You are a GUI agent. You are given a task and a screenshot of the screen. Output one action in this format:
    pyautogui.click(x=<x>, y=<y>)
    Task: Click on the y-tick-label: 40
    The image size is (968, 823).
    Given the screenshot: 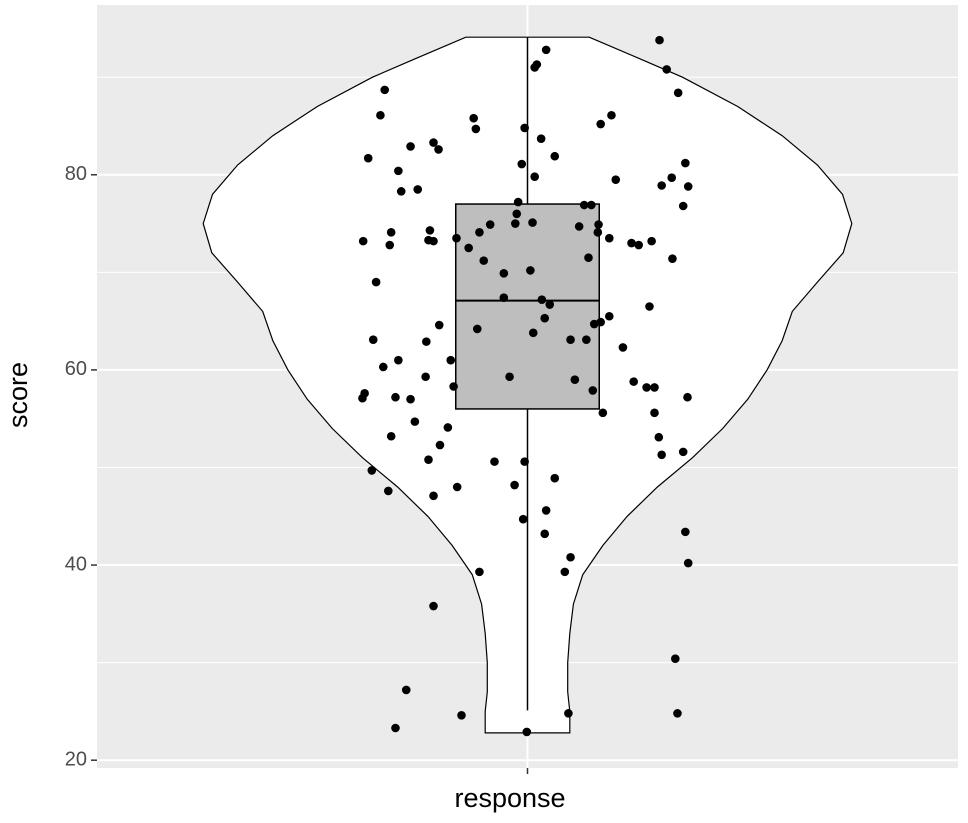 What is the action you would take?
    pyautogui.click(x=76, y=564)
    